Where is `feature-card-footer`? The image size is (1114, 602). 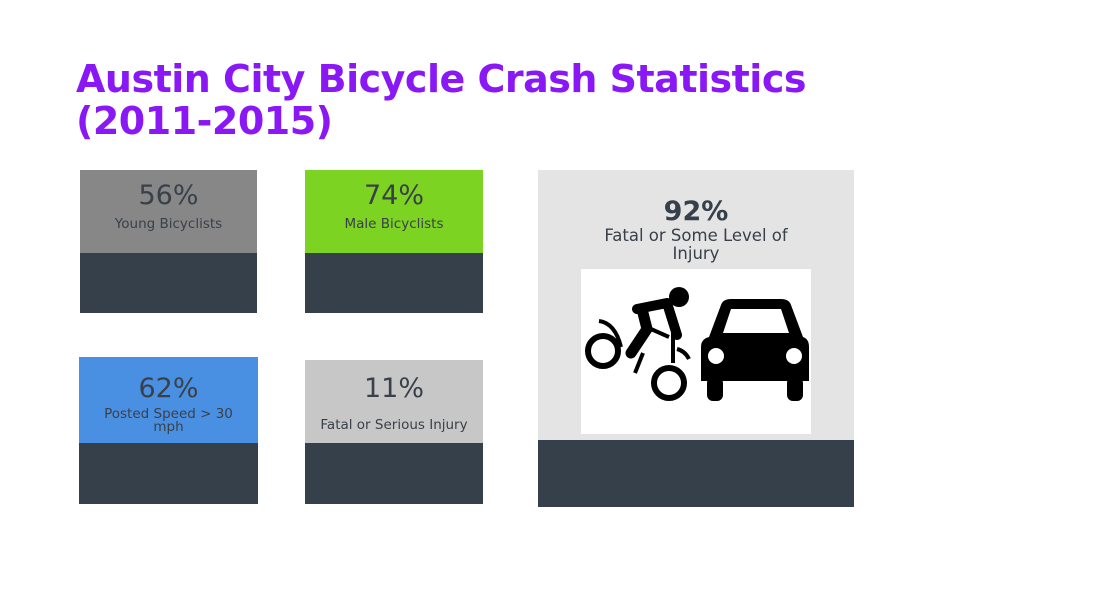 feature-card-footer is located at coordinates (696, 473).